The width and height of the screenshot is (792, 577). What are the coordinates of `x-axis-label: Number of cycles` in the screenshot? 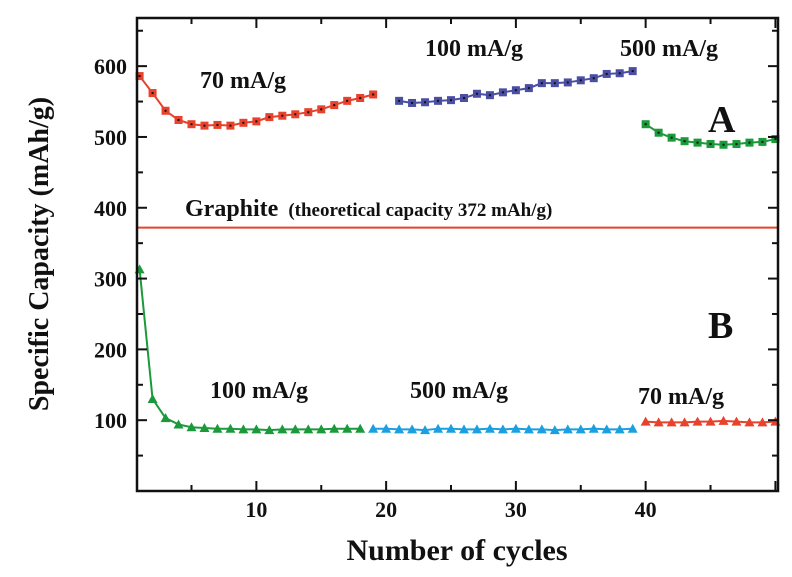 It's located at (456, 550).